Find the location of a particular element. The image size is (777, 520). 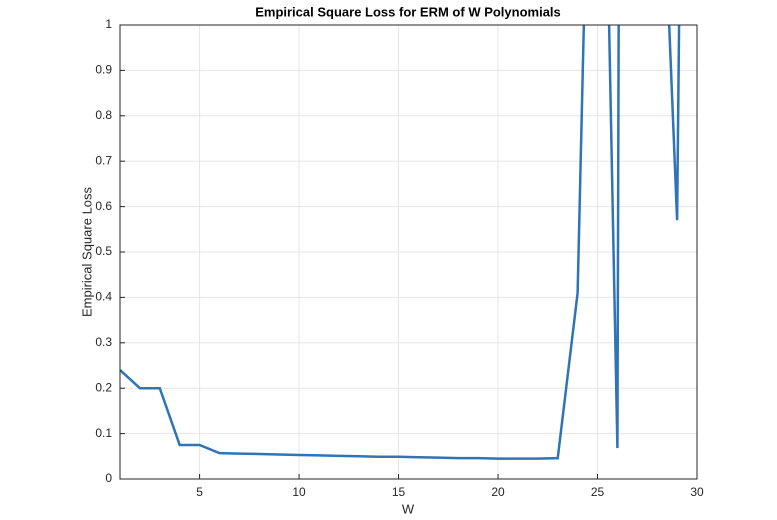

y-tick-label: 0.5 is located at coordinates (103, 251).